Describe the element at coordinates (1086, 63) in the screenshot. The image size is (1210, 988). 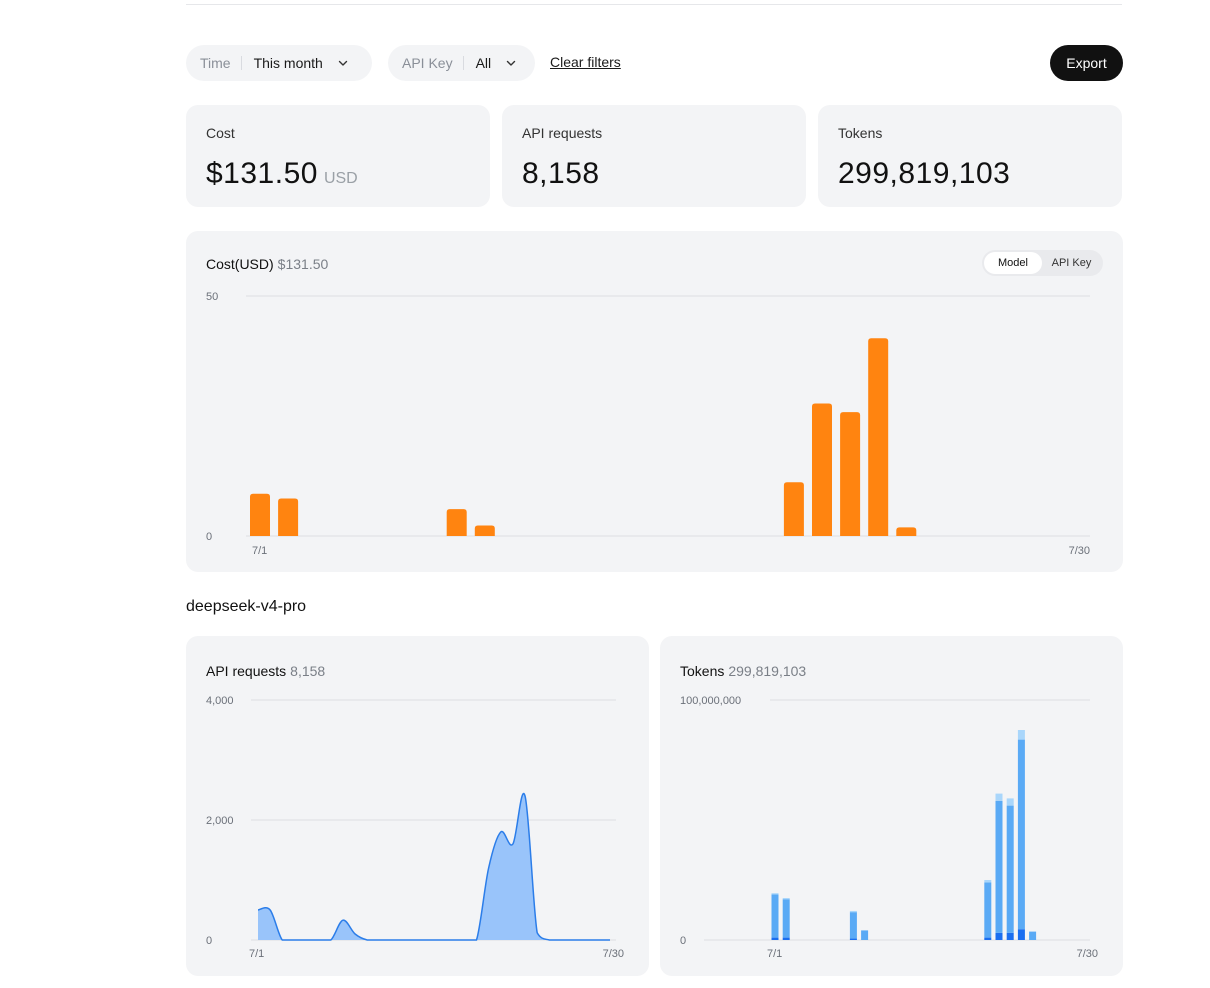
I see `export-button: Export` at that location.